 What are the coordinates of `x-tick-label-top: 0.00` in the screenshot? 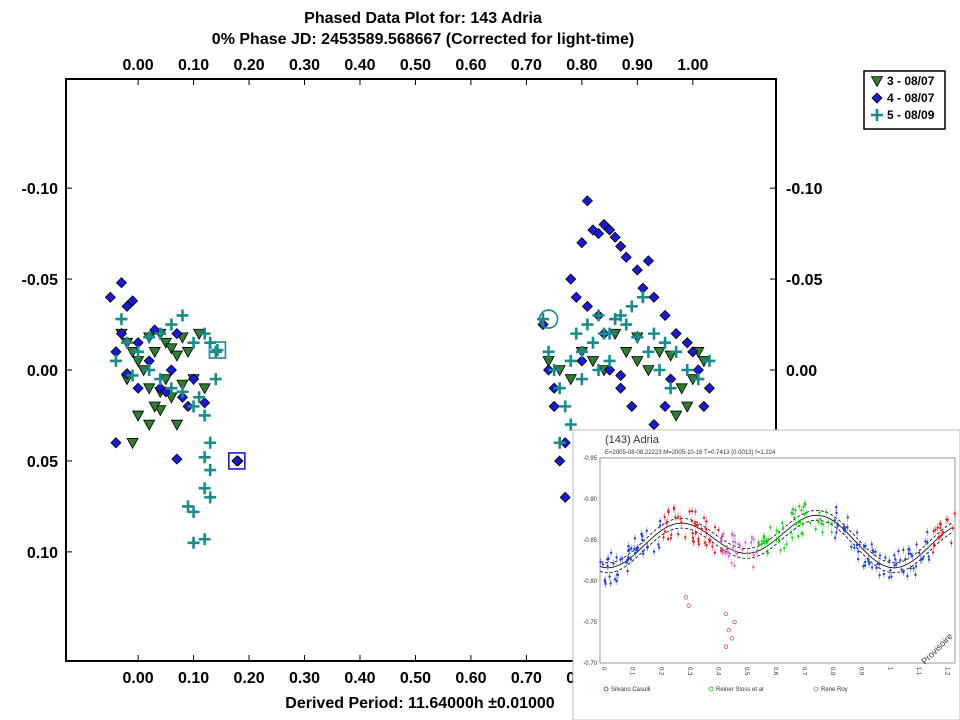 It's located at (138, 65).